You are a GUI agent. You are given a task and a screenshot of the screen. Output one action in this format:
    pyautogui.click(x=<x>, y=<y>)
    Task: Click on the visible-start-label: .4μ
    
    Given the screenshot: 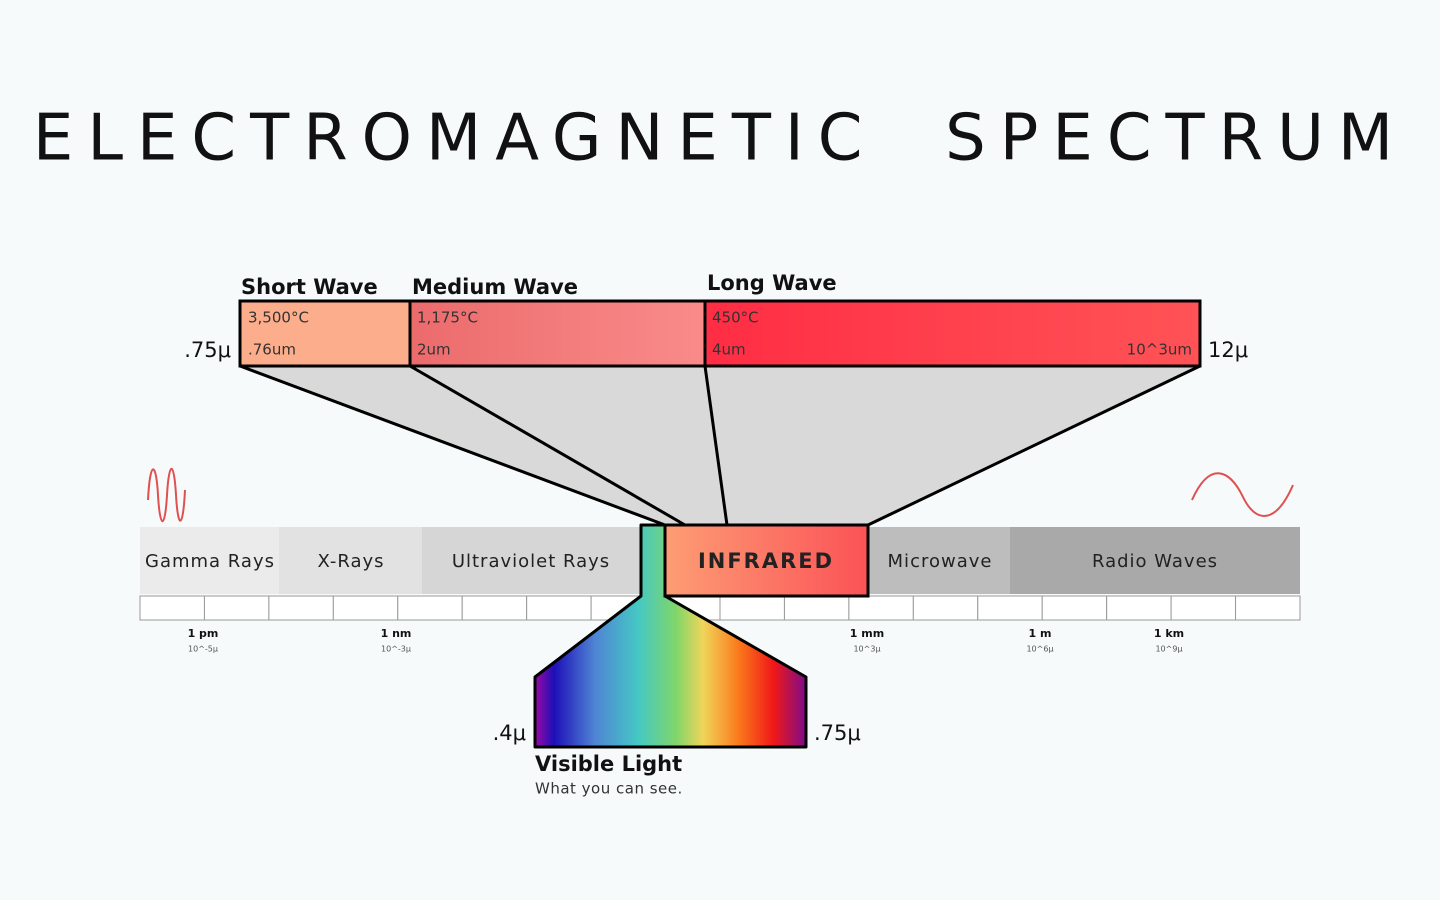 What is the action you would take?
    pyautogui.click(x=509, y=733)
    